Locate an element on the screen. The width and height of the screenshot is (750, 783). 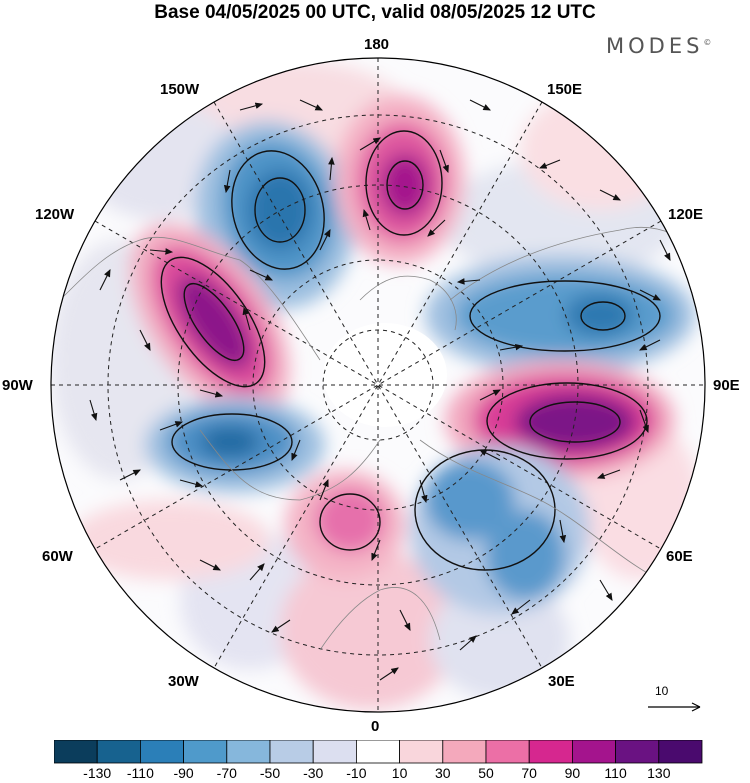
colorbar-tick-label: -130 is located at coordinates (97, 773).